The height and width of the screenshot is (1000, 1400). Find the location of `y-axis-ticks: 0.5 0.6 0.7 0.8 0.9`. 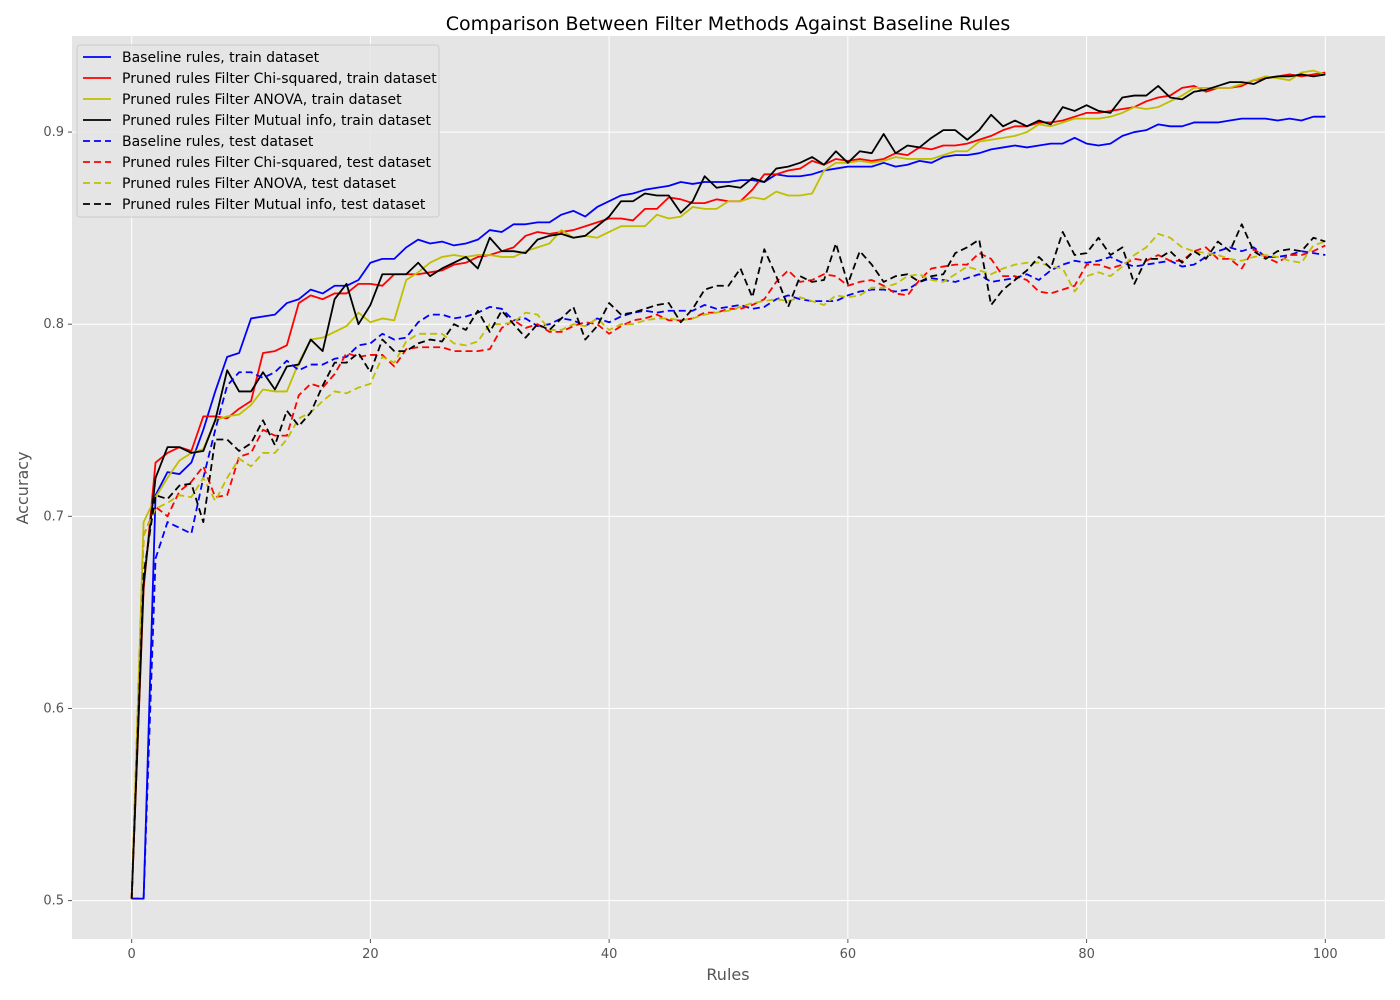

y-axis-ticks: 0.5 0.6 0.7 0.8 0.9 is located at coordinates (57, 517).